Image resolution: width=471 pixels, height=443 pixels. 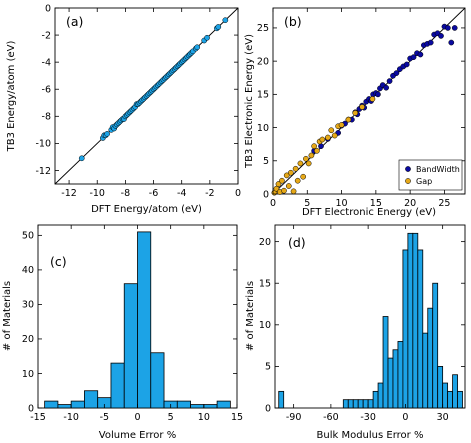 I want to click on panel-d-ytick-label: 20, so click(x=265, y=242).